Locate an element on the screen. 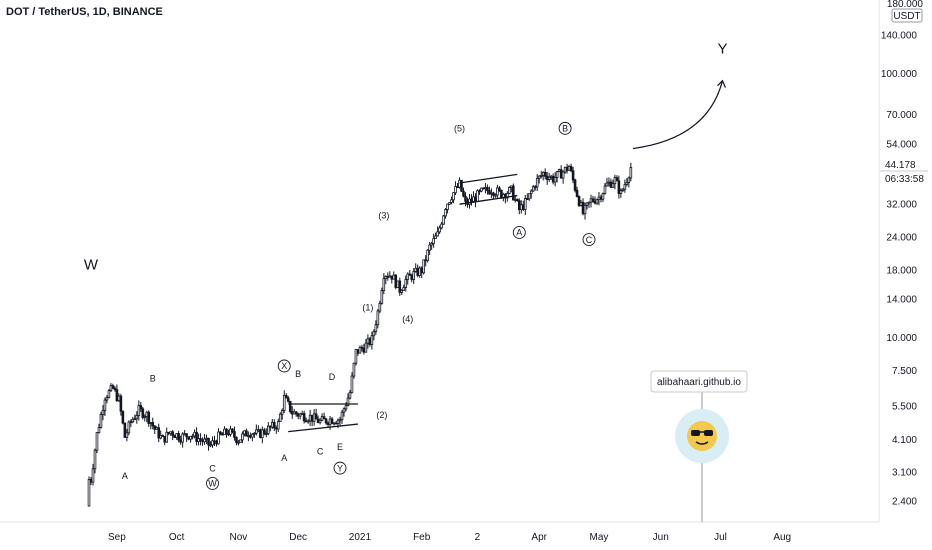  watermark-box is located at coordinates (699, 381).